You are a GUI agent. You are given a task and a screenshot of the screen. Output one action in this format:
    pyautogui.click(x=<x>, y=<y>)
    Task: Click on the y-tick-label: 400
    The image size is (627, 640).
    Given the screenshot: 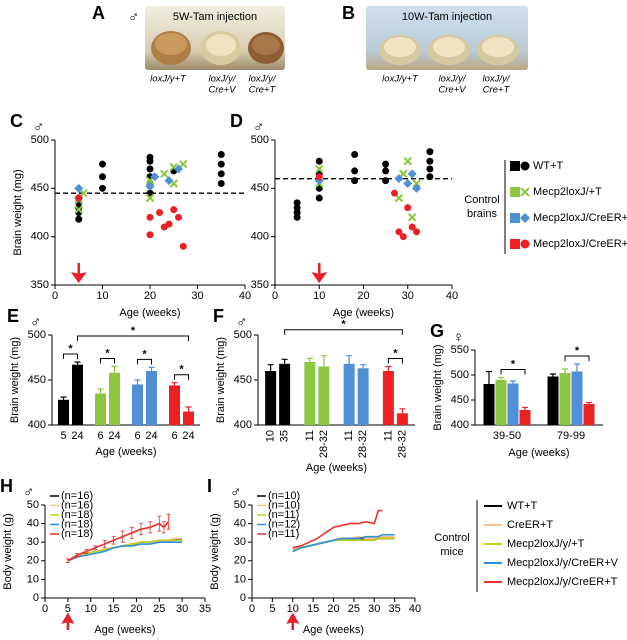 What is the action you would take?
    pyautogui.click(x=260, y=237)
    